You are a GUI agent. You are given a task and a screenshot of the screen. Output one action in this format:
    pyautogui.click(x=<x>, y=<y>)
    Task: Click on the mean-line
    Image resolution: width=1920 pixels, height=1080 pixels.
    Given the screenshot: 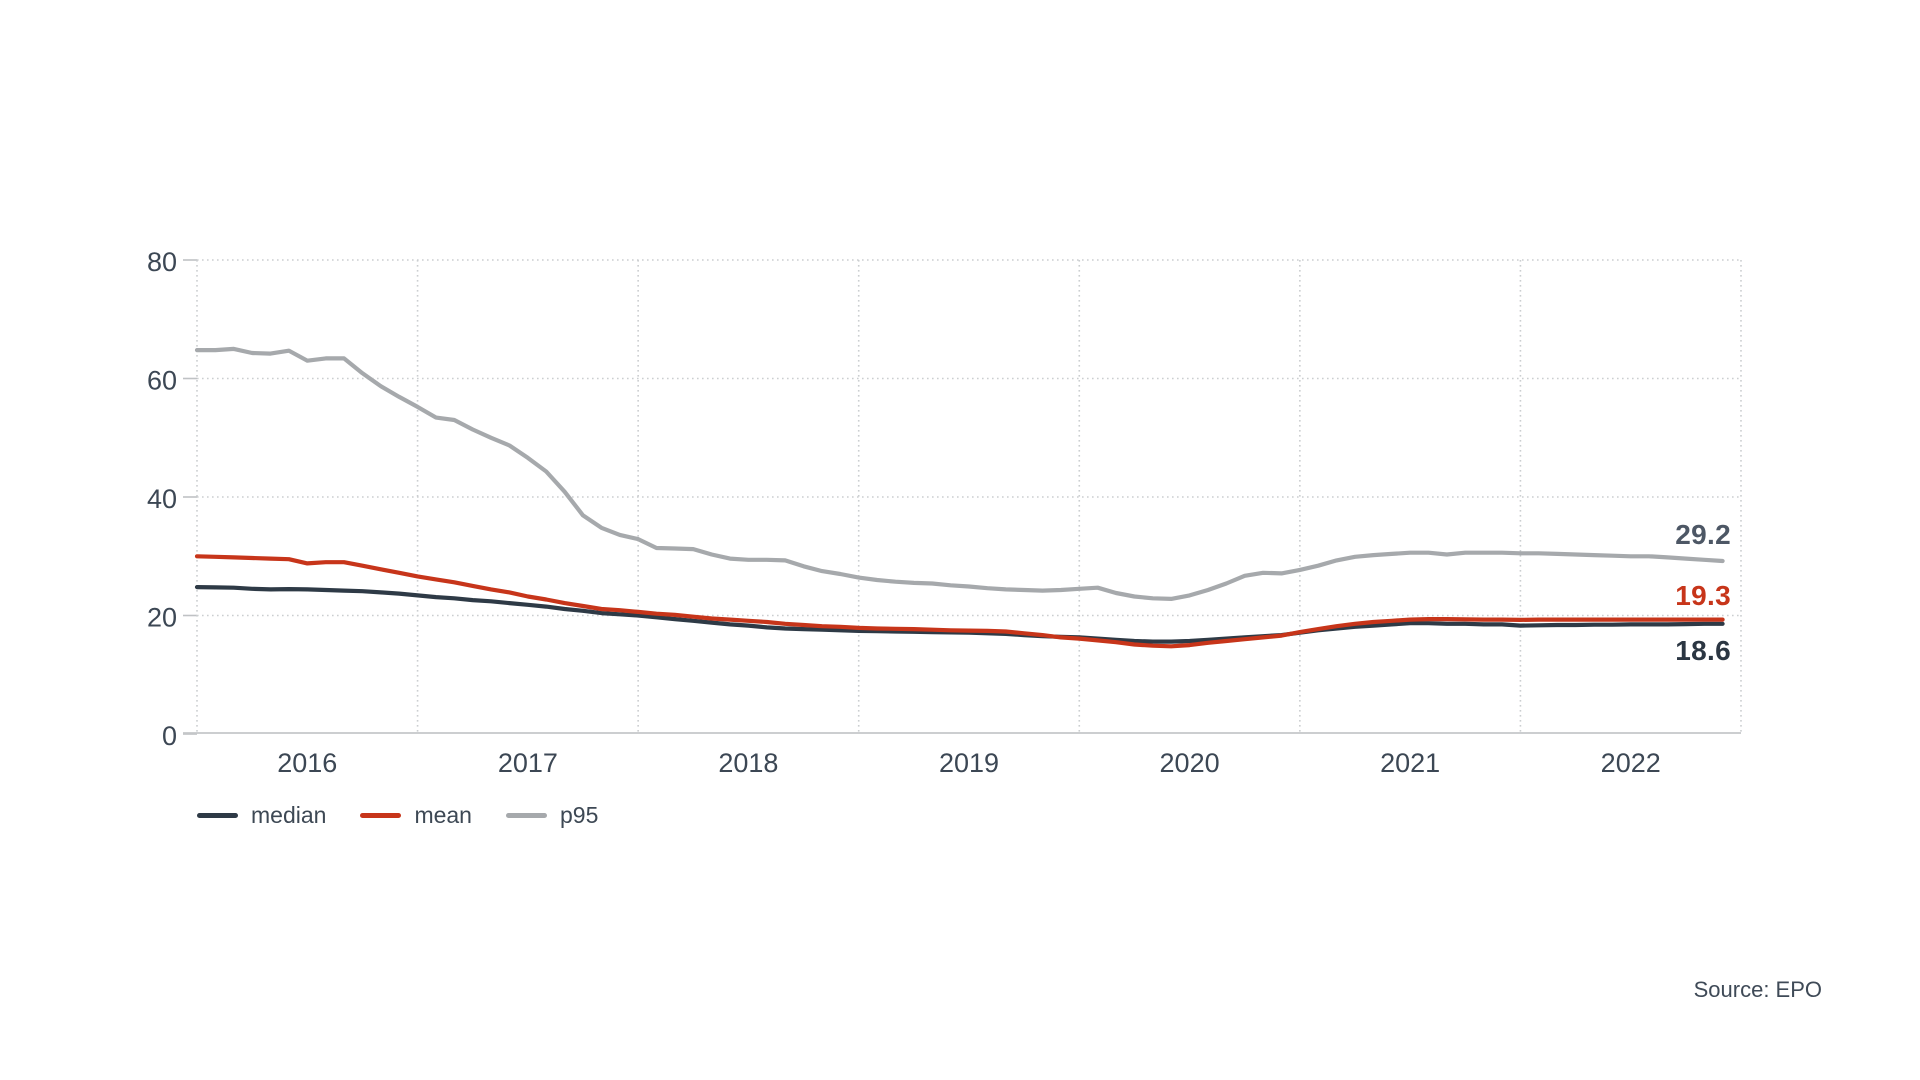 What is the action you would take?
    pyautogui.click(x=959, y=601)
    